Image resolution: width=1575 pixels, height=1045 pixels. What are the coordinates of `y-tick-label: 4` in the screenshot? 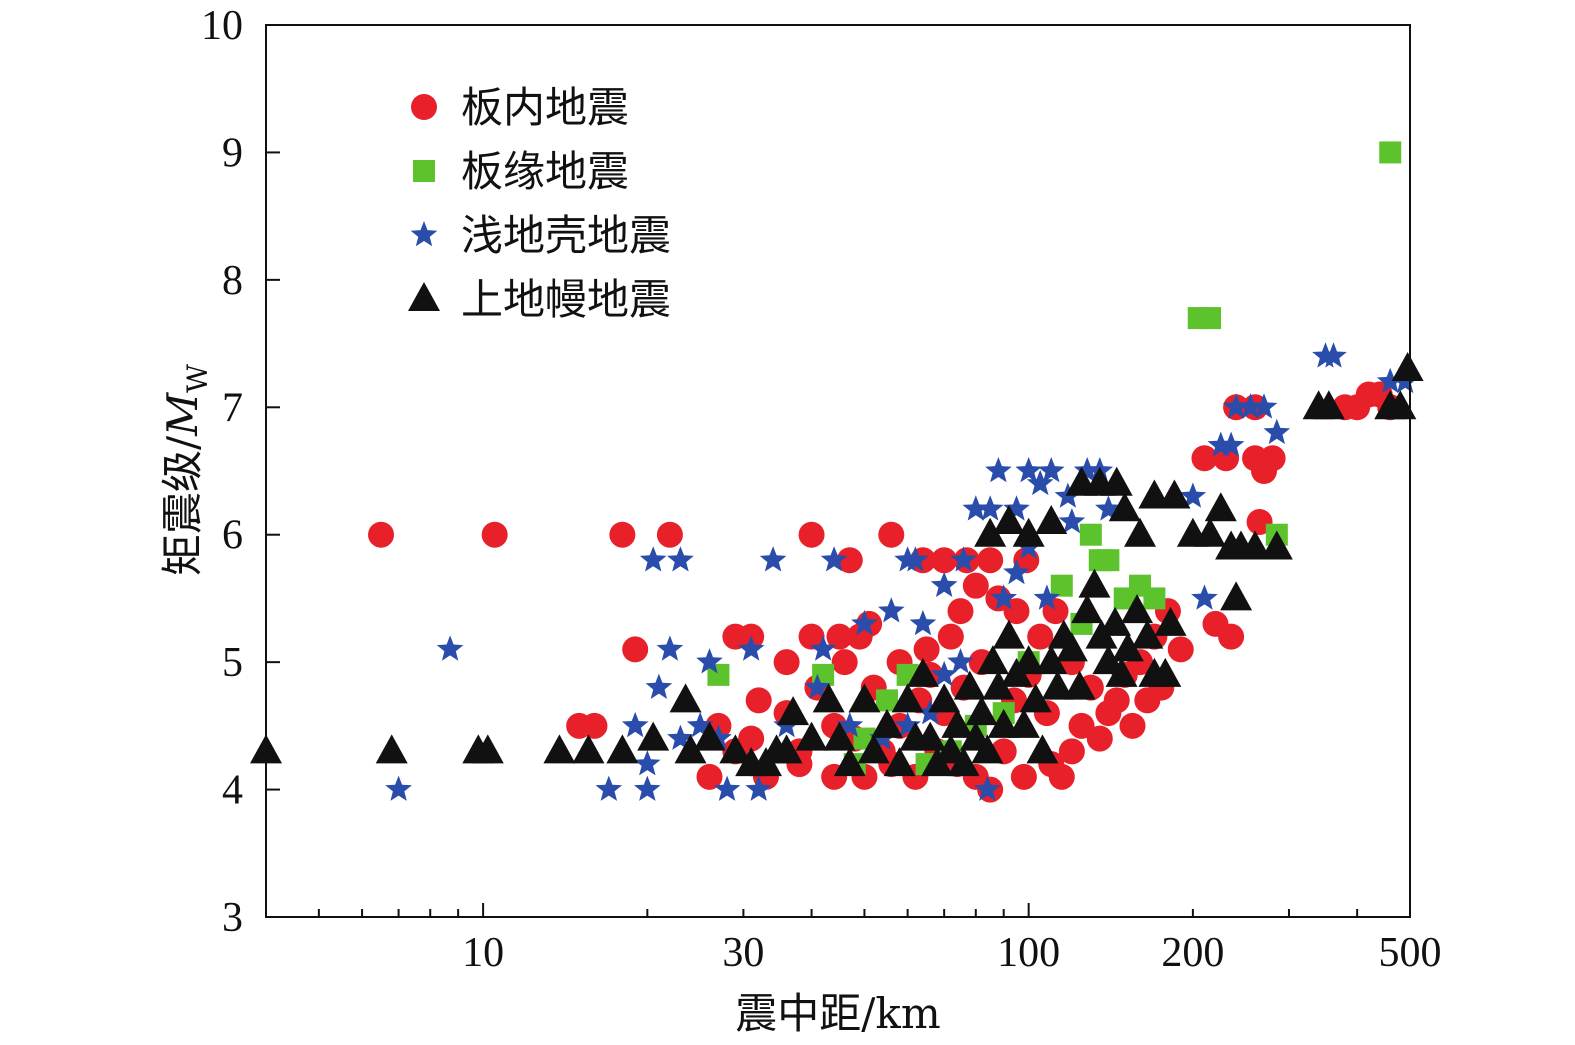 It's located at (232, 791).